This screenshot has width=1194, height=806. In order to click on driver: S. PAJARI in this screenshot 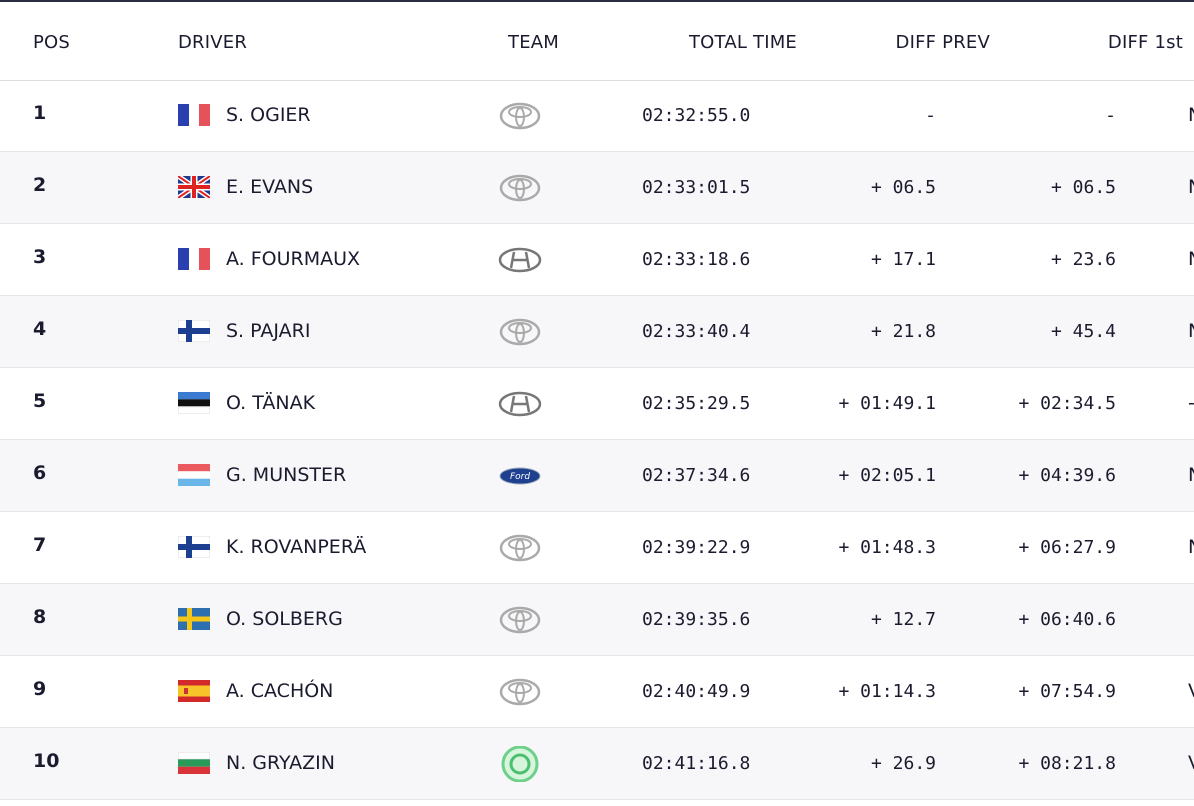, I will do `click(268, 331)`.